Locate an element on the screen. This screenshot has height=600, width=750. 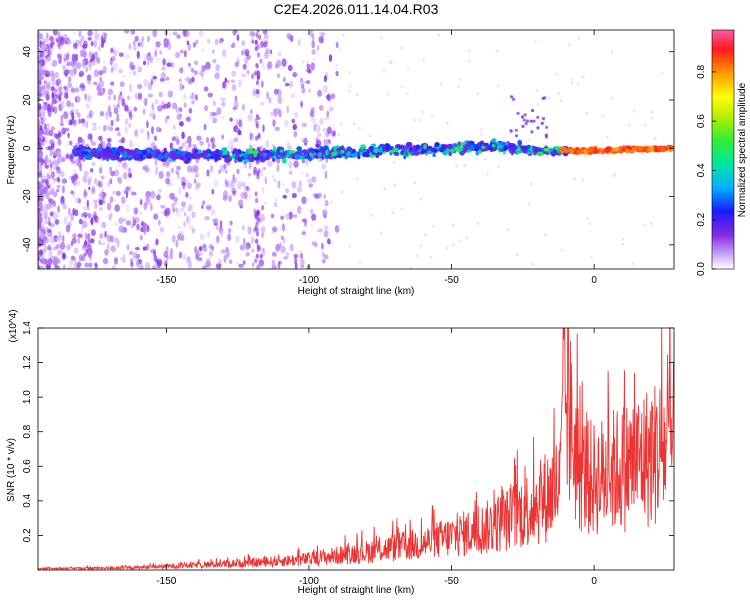
colorbar-gradient is located at coordinates (723, 149).